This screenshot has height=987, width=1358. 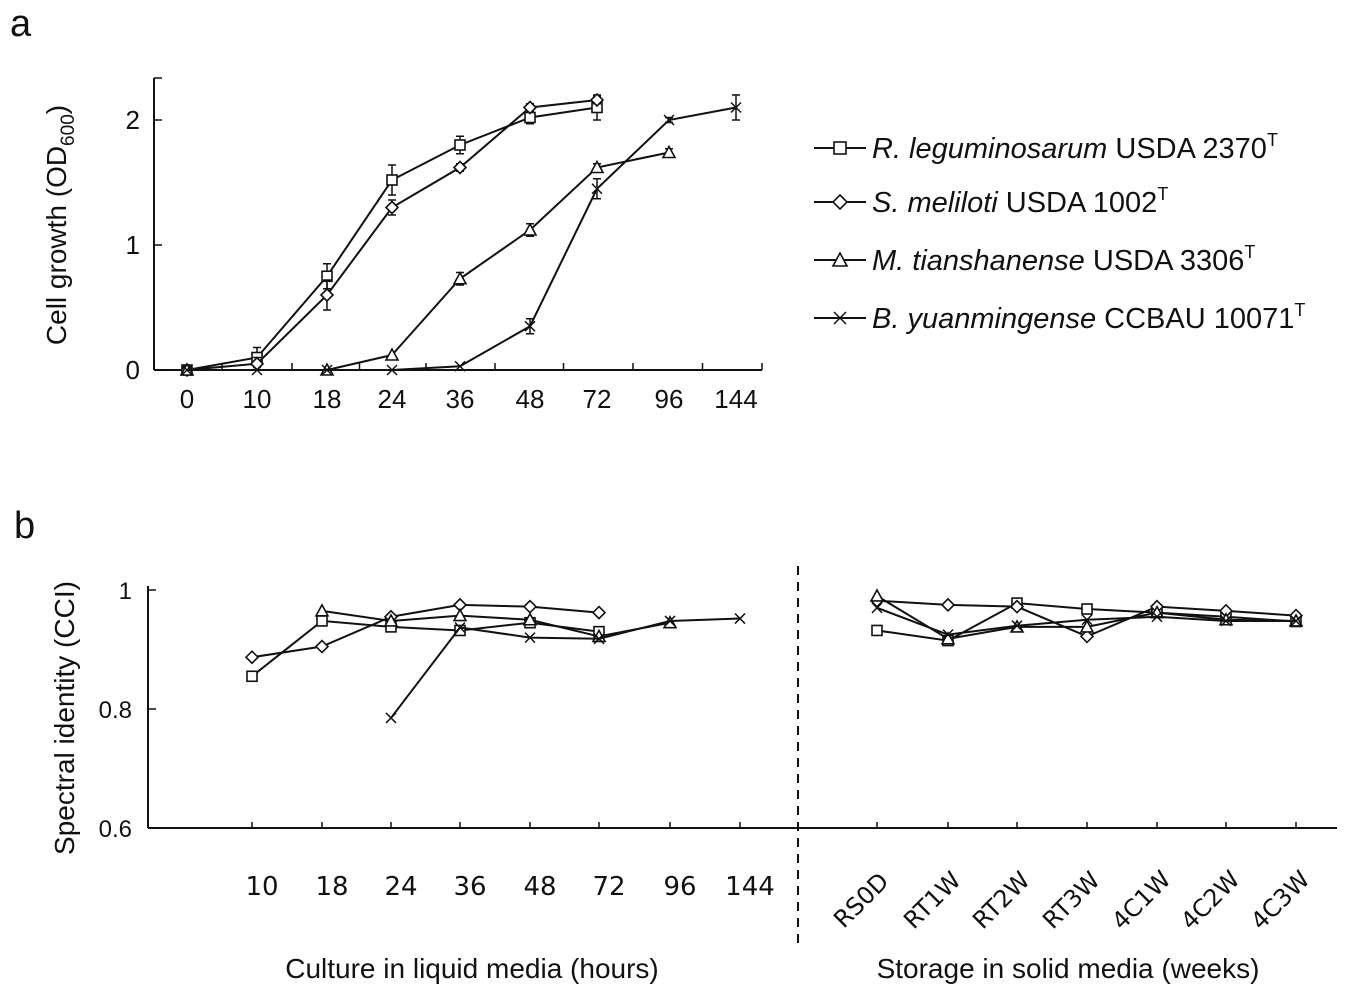 I want to click on panel-a-label: a, so click(x=21, y=24).